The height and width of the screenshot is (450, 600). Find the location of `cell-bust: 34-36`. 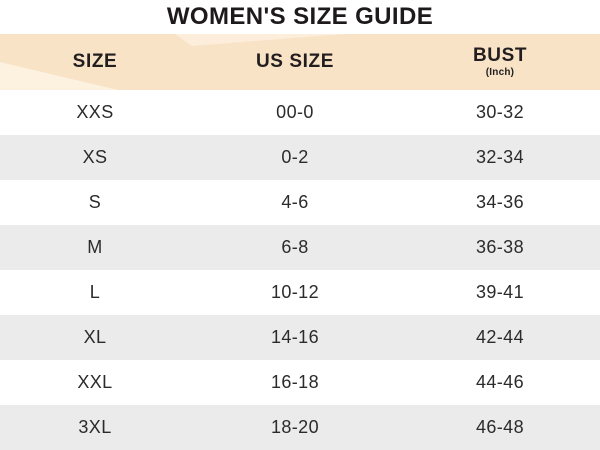

cell-bust: 34-36 is located at coordinates (500, 202).